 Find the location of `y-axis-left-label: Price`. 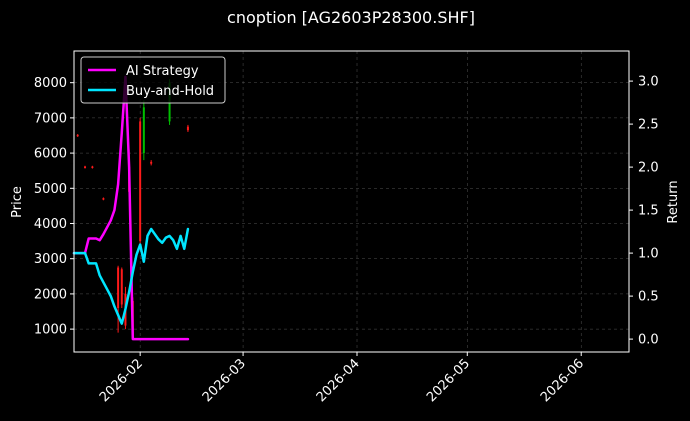

y-axis-left-label: Price is located at coordinates (17, 202).